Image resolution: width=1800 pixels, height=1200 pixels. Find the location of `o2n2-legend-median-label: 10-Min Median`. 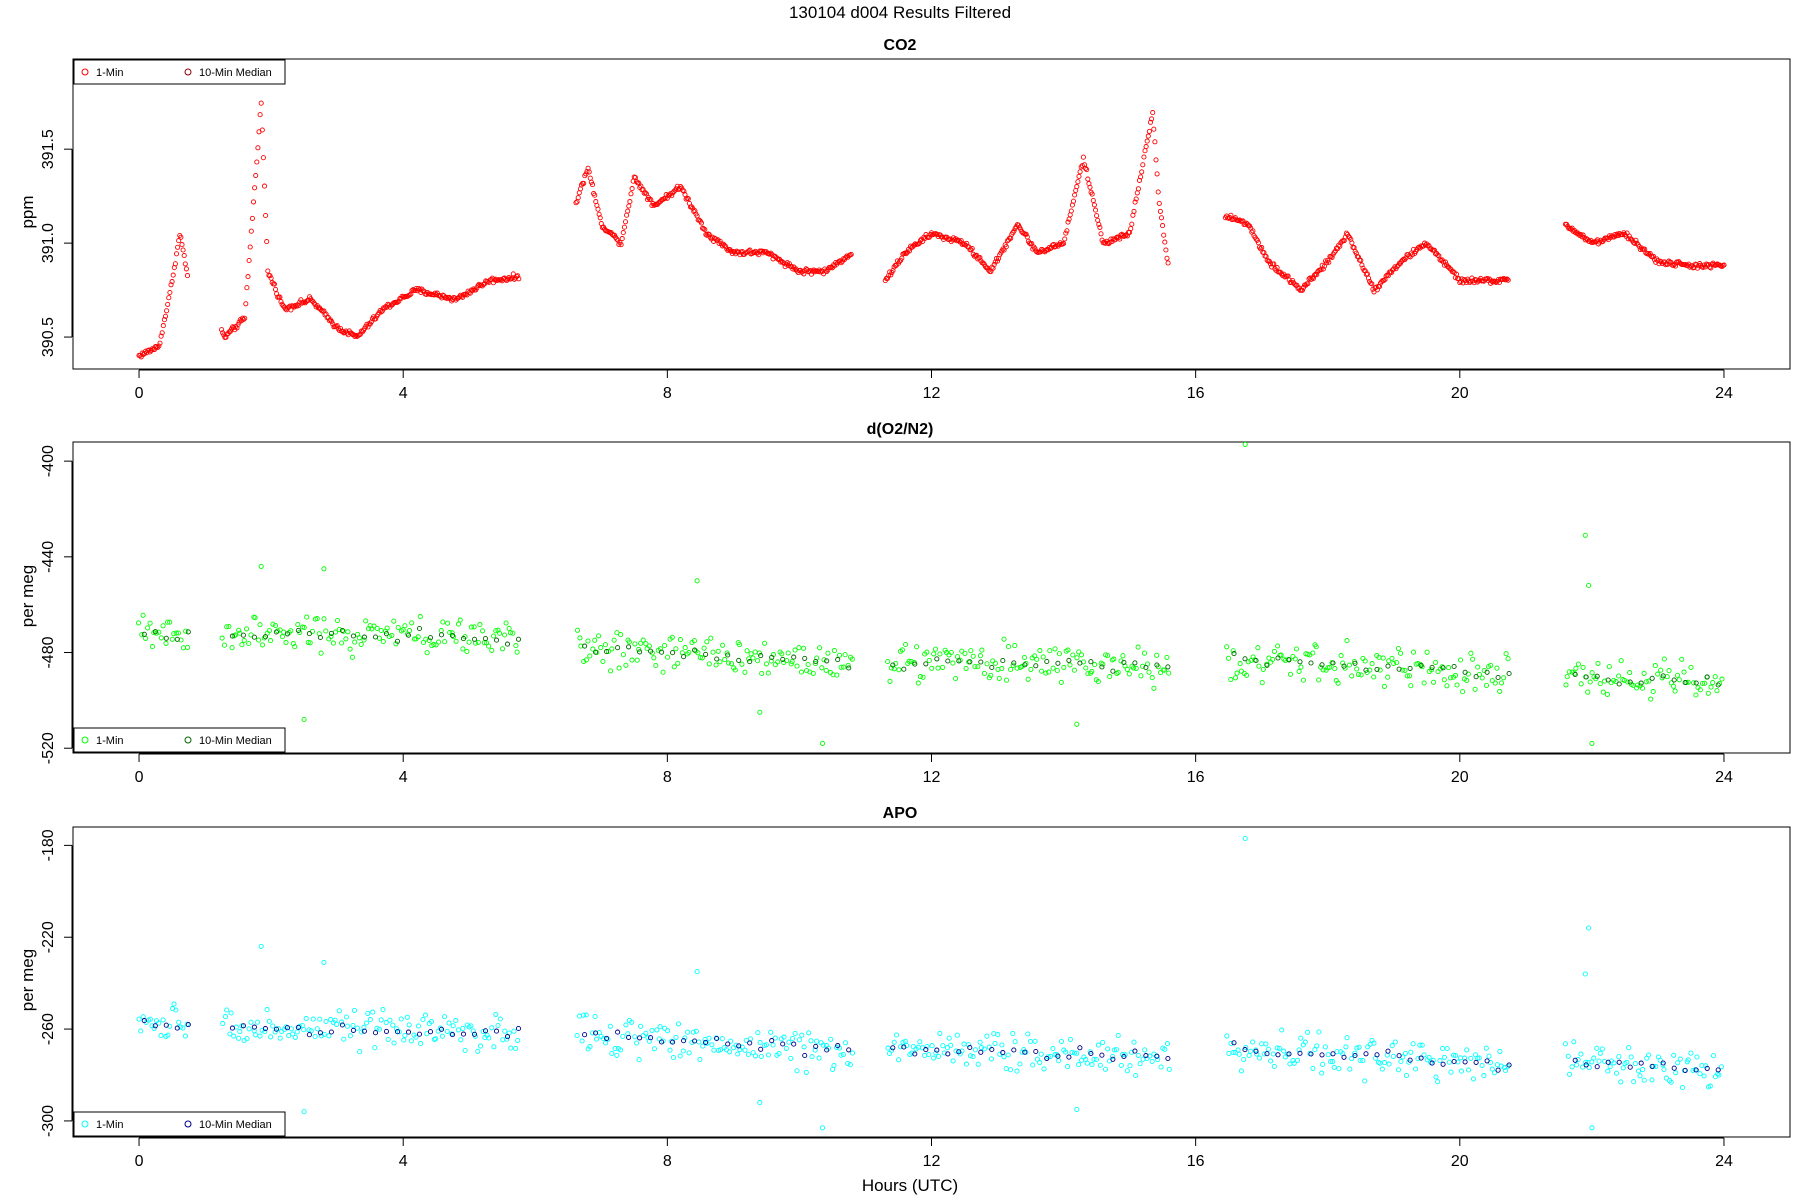

o2n2-legend-median-label: 10-Min Median is located at coordinates (235, 741).